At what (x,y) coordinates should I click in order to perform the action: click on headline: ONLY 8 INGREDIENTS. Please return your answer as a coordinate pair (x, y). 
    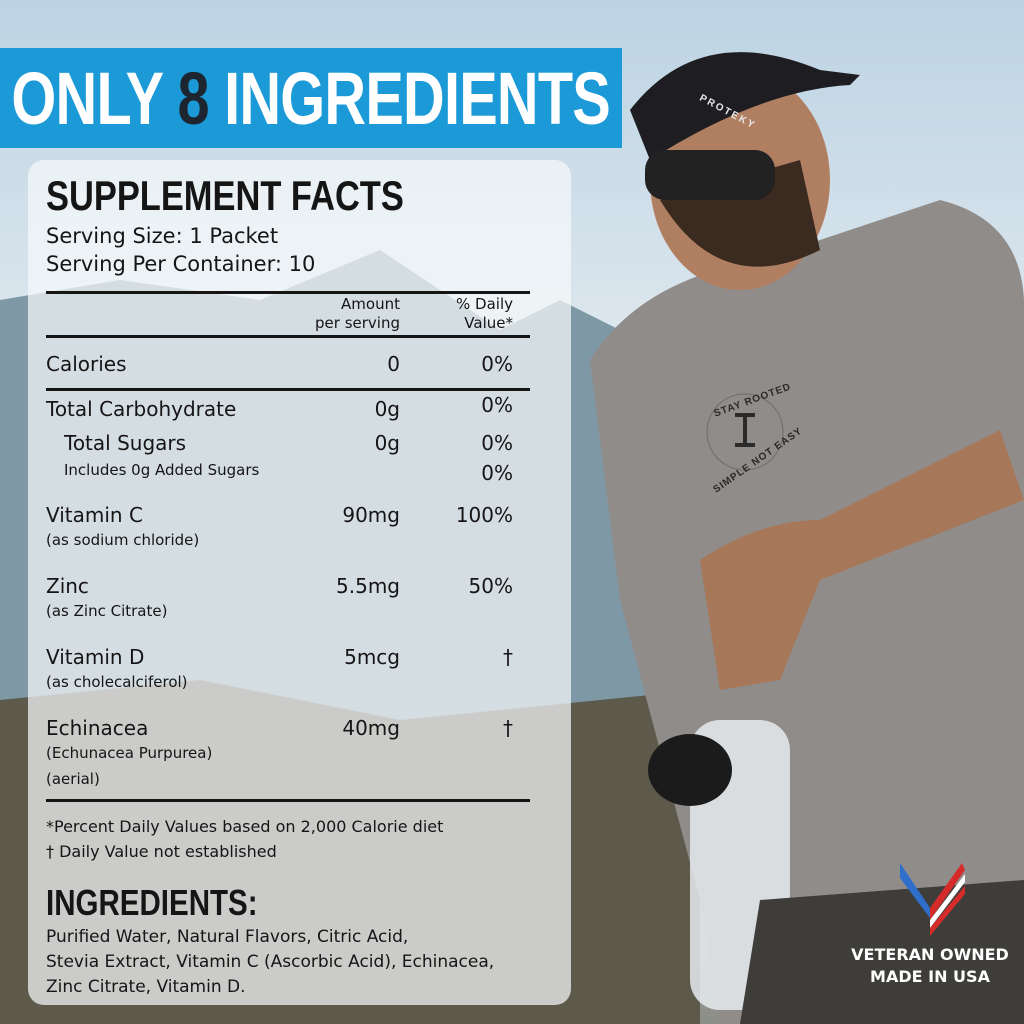
    Looking at the image, I should click on (311, 98).